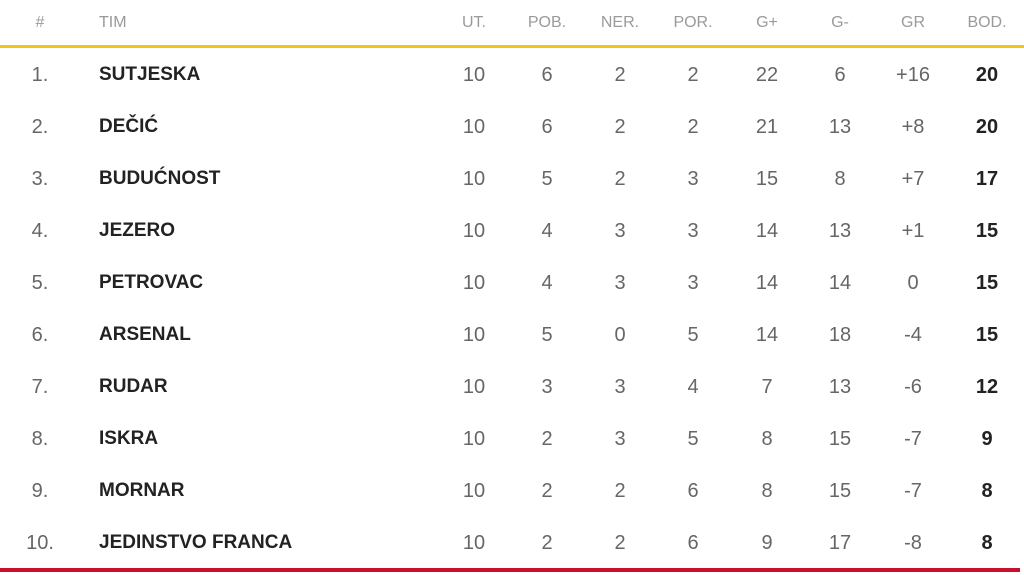 The image size is (1024, 575). What do you see at coordinates (512, 491) in the screenshot?
I see `table-row: 9. 10 2 2 6 8 15 -7 8 MORNAR` at bounding box center [512, 491].